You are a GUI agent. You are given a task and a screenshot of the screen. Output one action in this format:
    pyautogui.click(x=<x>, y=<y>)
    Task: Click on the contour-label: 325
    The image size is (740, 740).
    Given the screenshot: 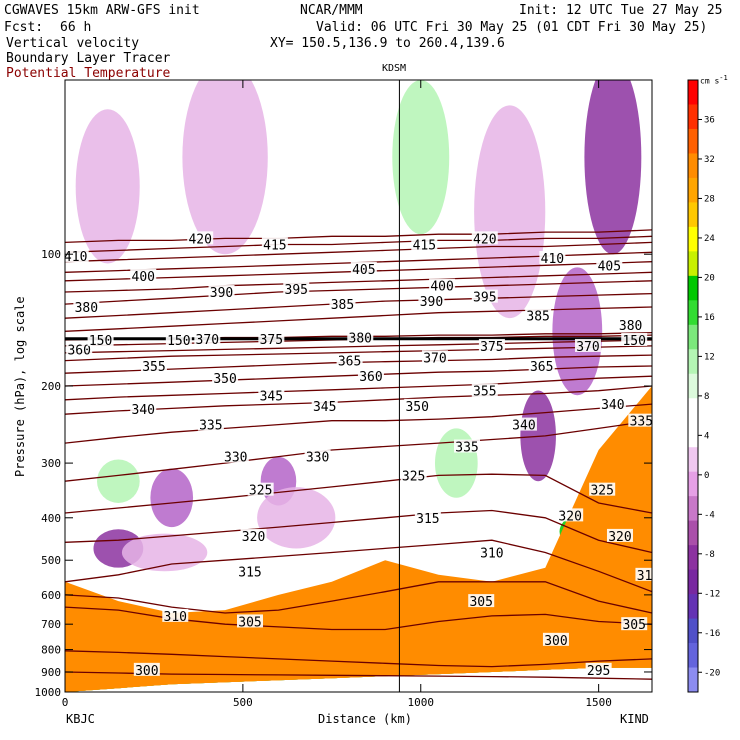 What is the action you would take?
    pyautogui.click(x=260, y=491)
    